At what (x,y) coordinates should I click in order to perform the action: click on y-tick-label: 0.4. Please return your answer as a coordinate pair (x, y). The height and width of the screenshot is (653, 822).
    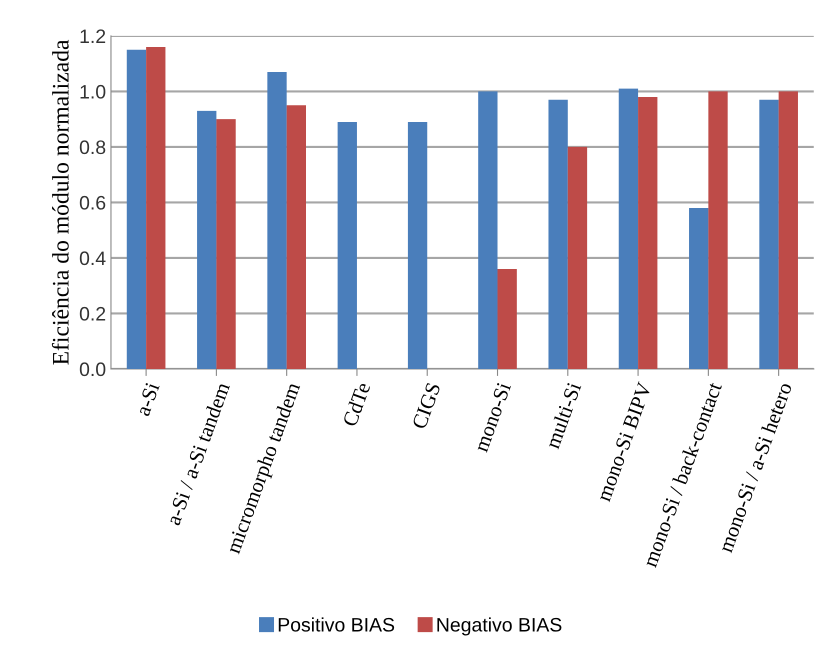
    Looking at the image, I should click on (93, 258).